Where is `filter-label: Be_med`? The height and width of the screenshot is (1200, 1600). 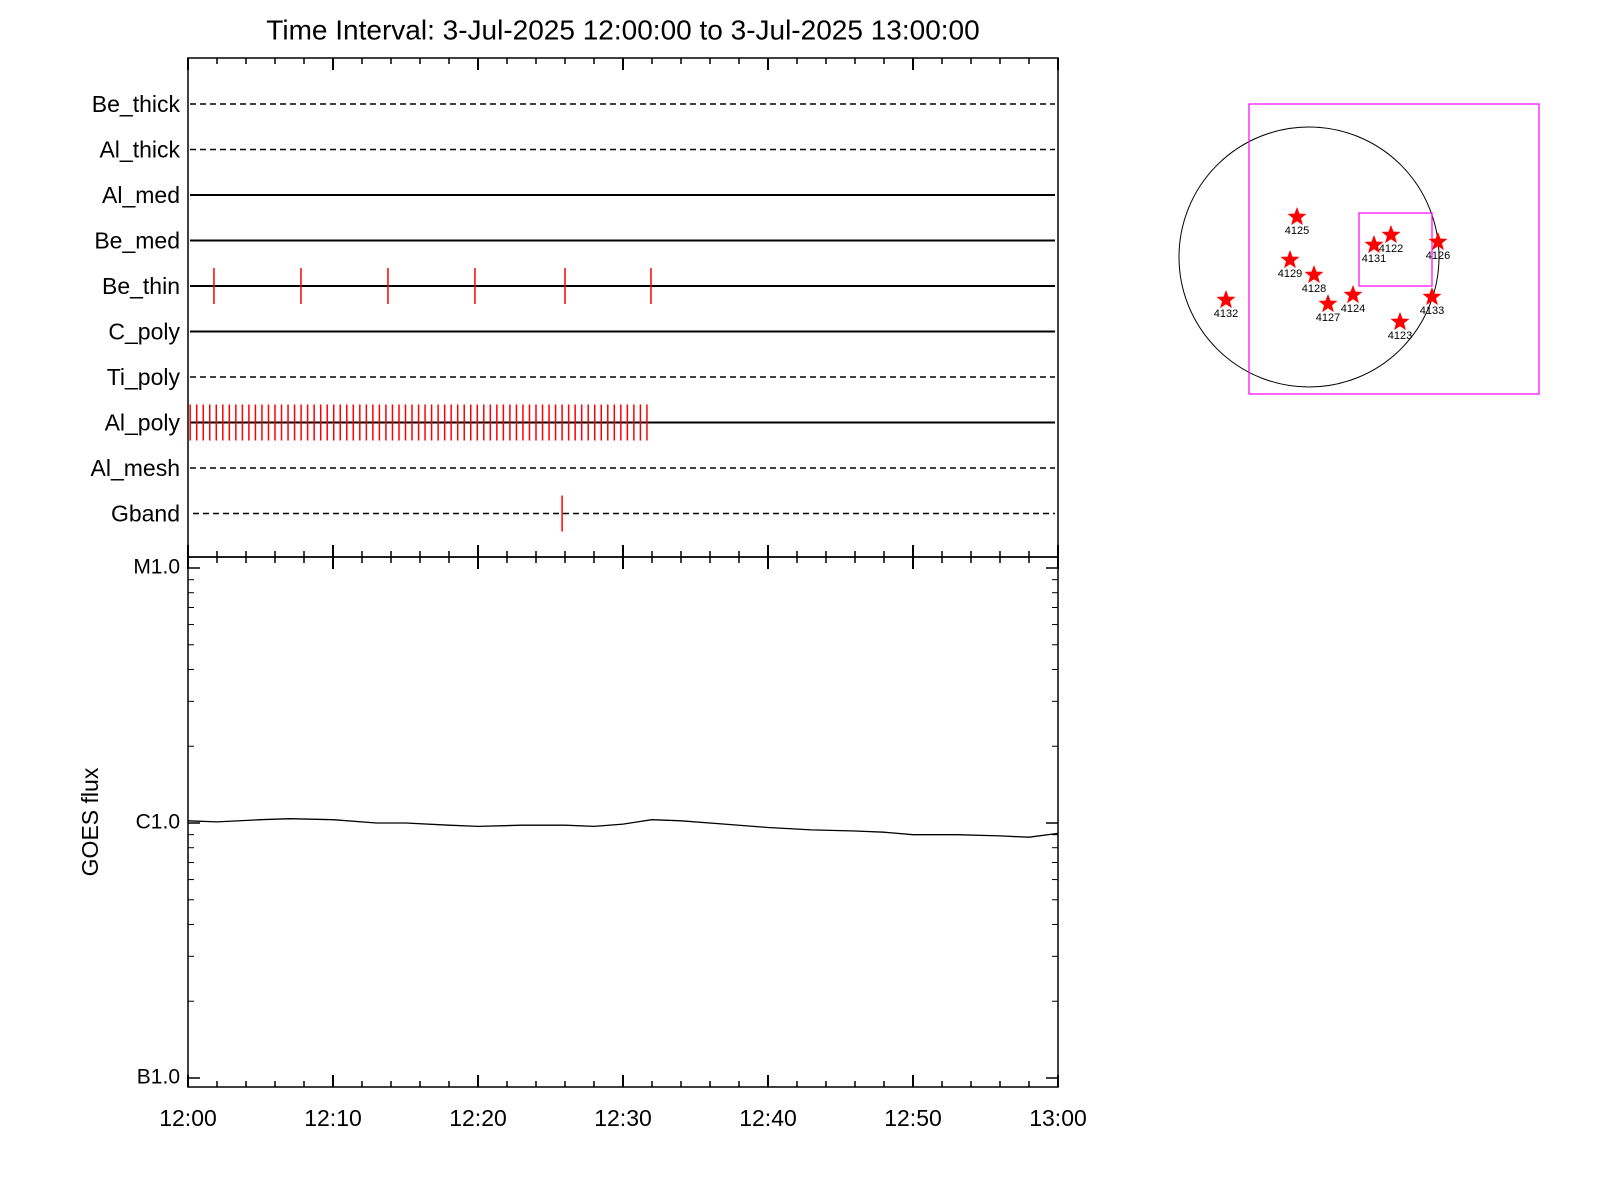
filter-label: Be_med is located at coordinates (137, 241).